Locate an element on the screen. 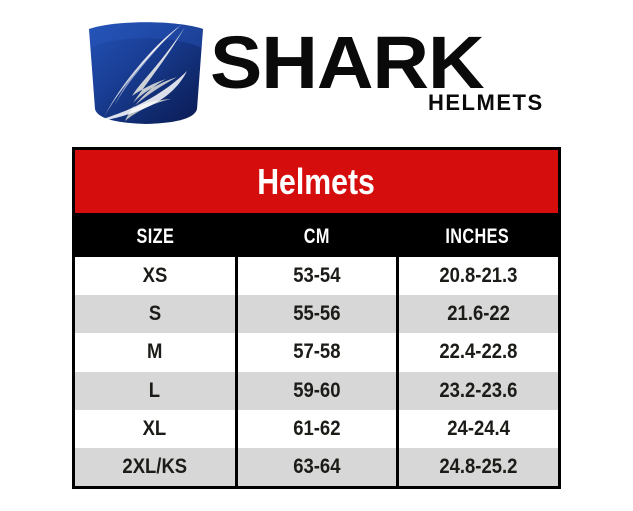 This screenshot has width=633, height=511. cell-inches: 21.6-22 is located at coordinates (476, 314).